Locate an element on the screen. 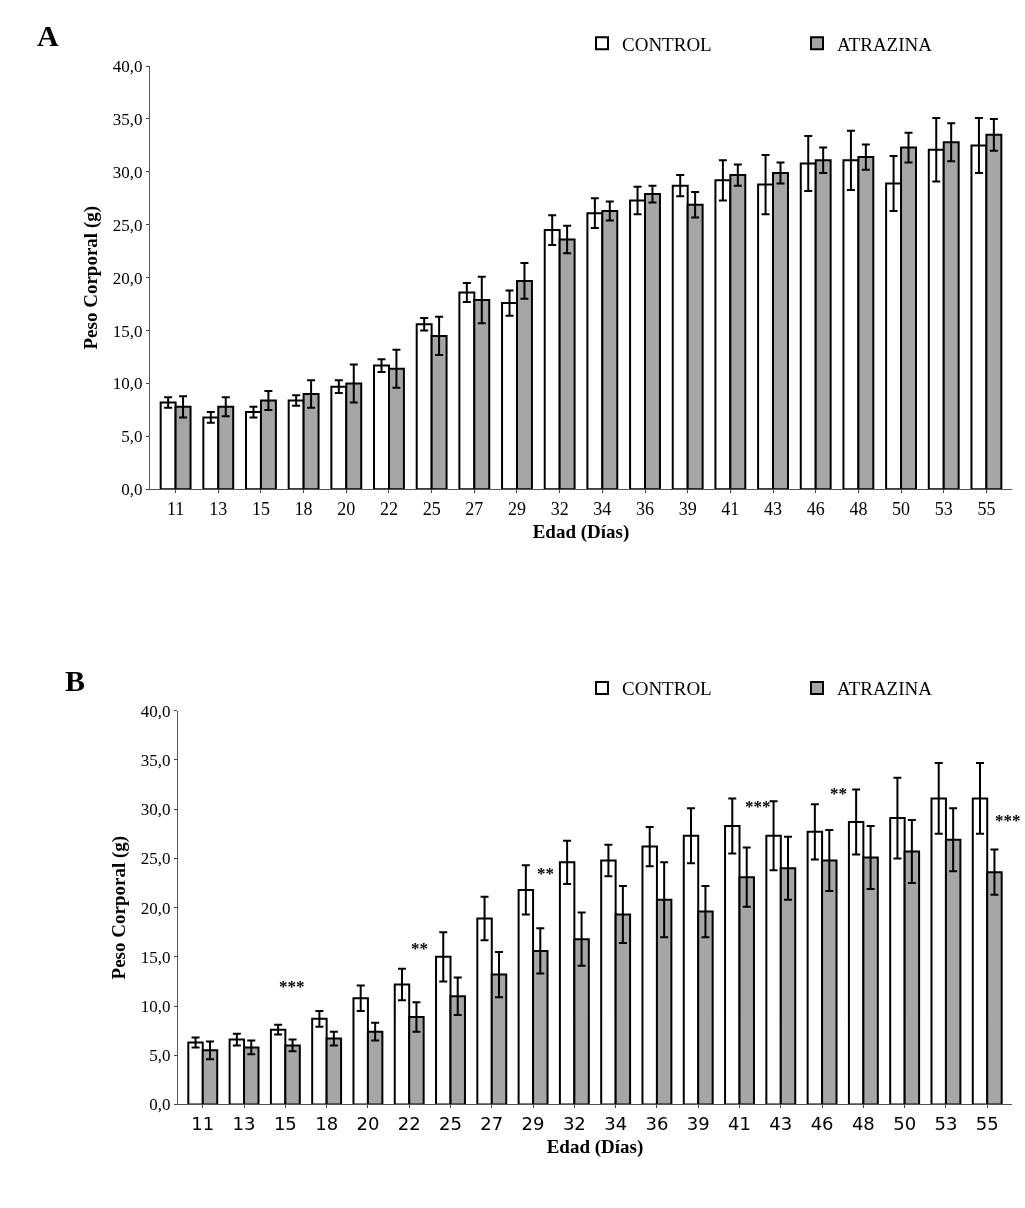  chart-title: B is located at coordinates (75, 680).